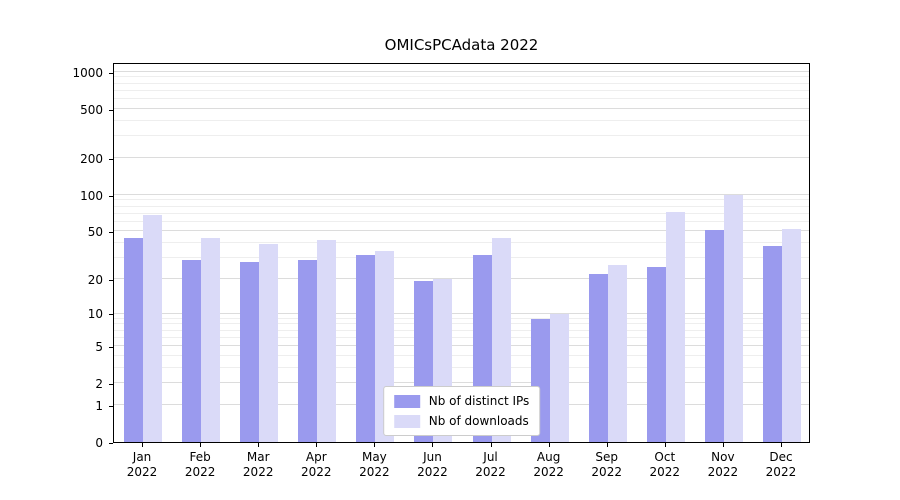 Image resolution: width=900 pixels, height=500 pixels. What do you see at coordinates (606, 464) in the screenshot?
I see `x-tick-label: Sep 2022` at bounding box center [606, 464].